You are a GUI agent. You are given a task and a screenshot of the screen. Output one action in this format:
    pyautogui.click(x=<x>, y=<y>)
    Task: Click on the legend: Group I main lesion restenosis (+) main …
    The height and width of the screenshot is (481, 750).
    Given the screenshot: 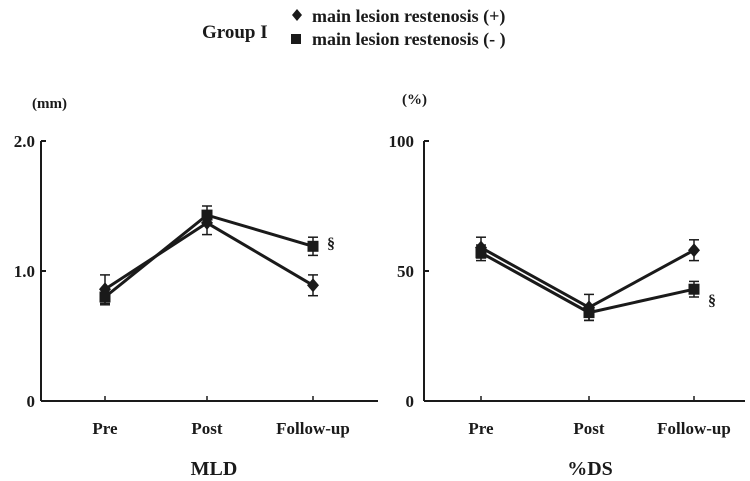 What is the action you would take?
    pyautogui.click(x=354, y=28)
    